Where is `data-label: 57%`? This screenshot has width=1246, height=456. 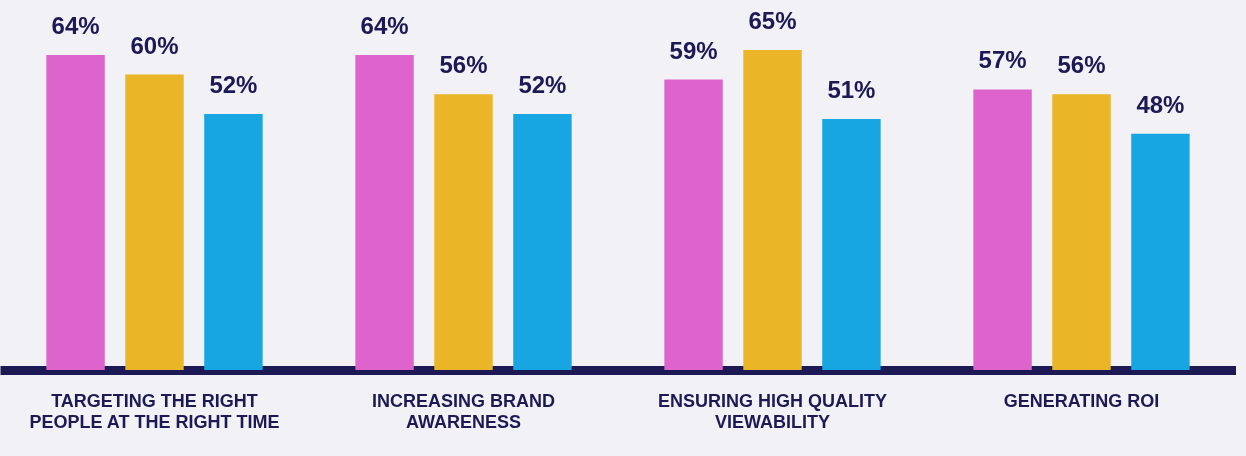
data-label: 57% is located at coordinates (1002, 60).